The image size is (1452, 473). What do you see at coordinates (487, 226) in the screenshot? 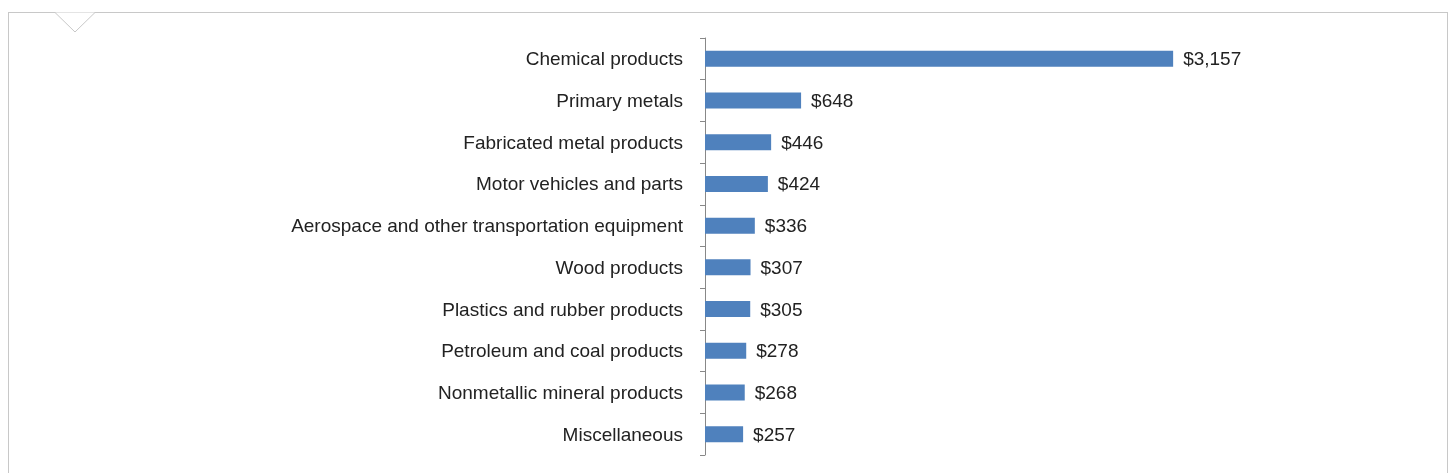
I see `y-tick-label: Aerospace and other transportation equipment` at bounding box center [487, 226].